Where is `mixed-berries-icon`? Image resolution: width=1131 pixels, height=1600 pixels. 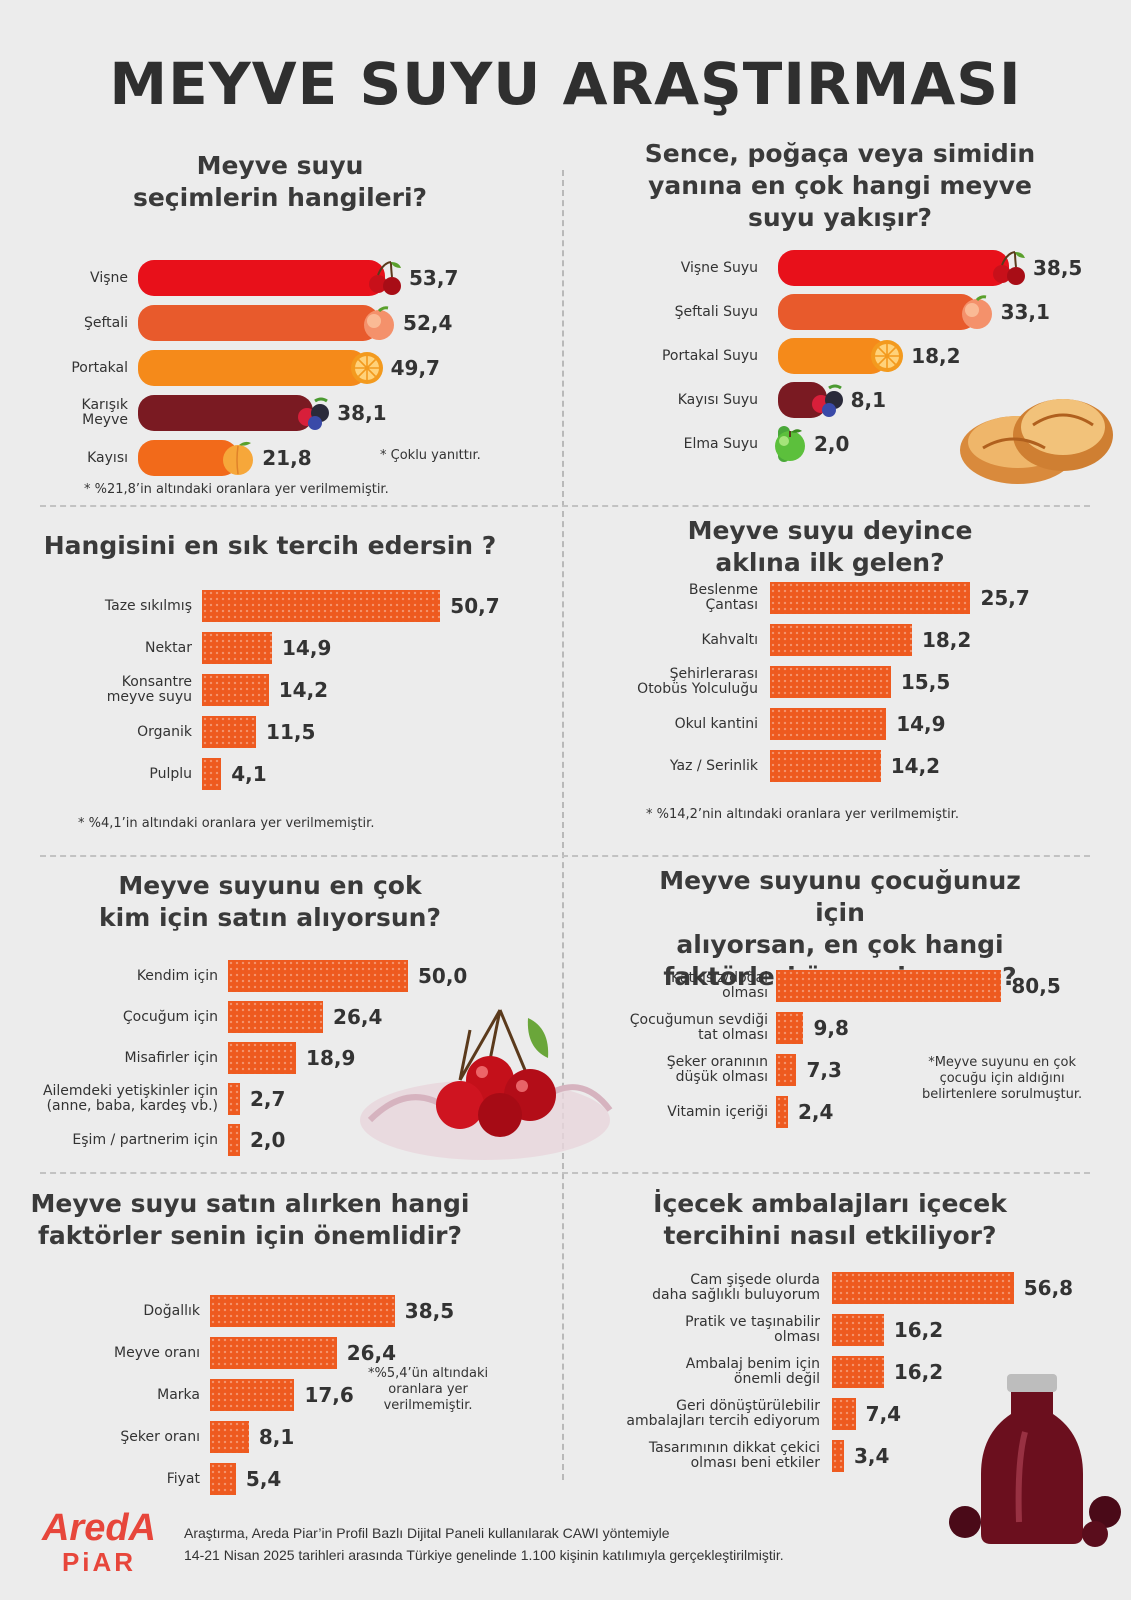 mixed-berries-icon is located at coordinates (827, 400).